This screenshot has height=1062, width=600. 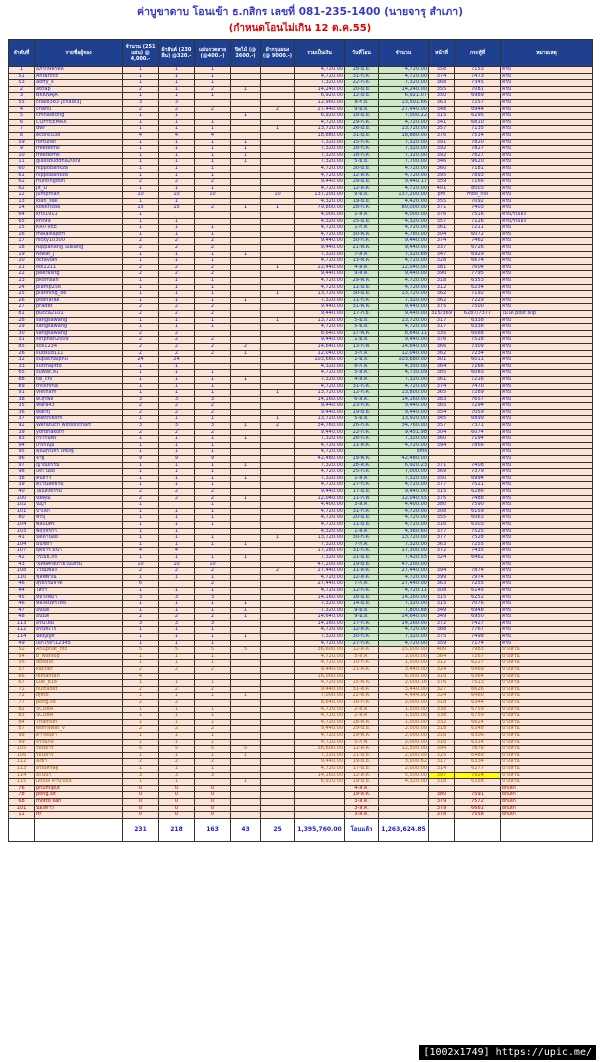 I want to click on paid-amount: 3,000.62, so click(x=403, y=762).